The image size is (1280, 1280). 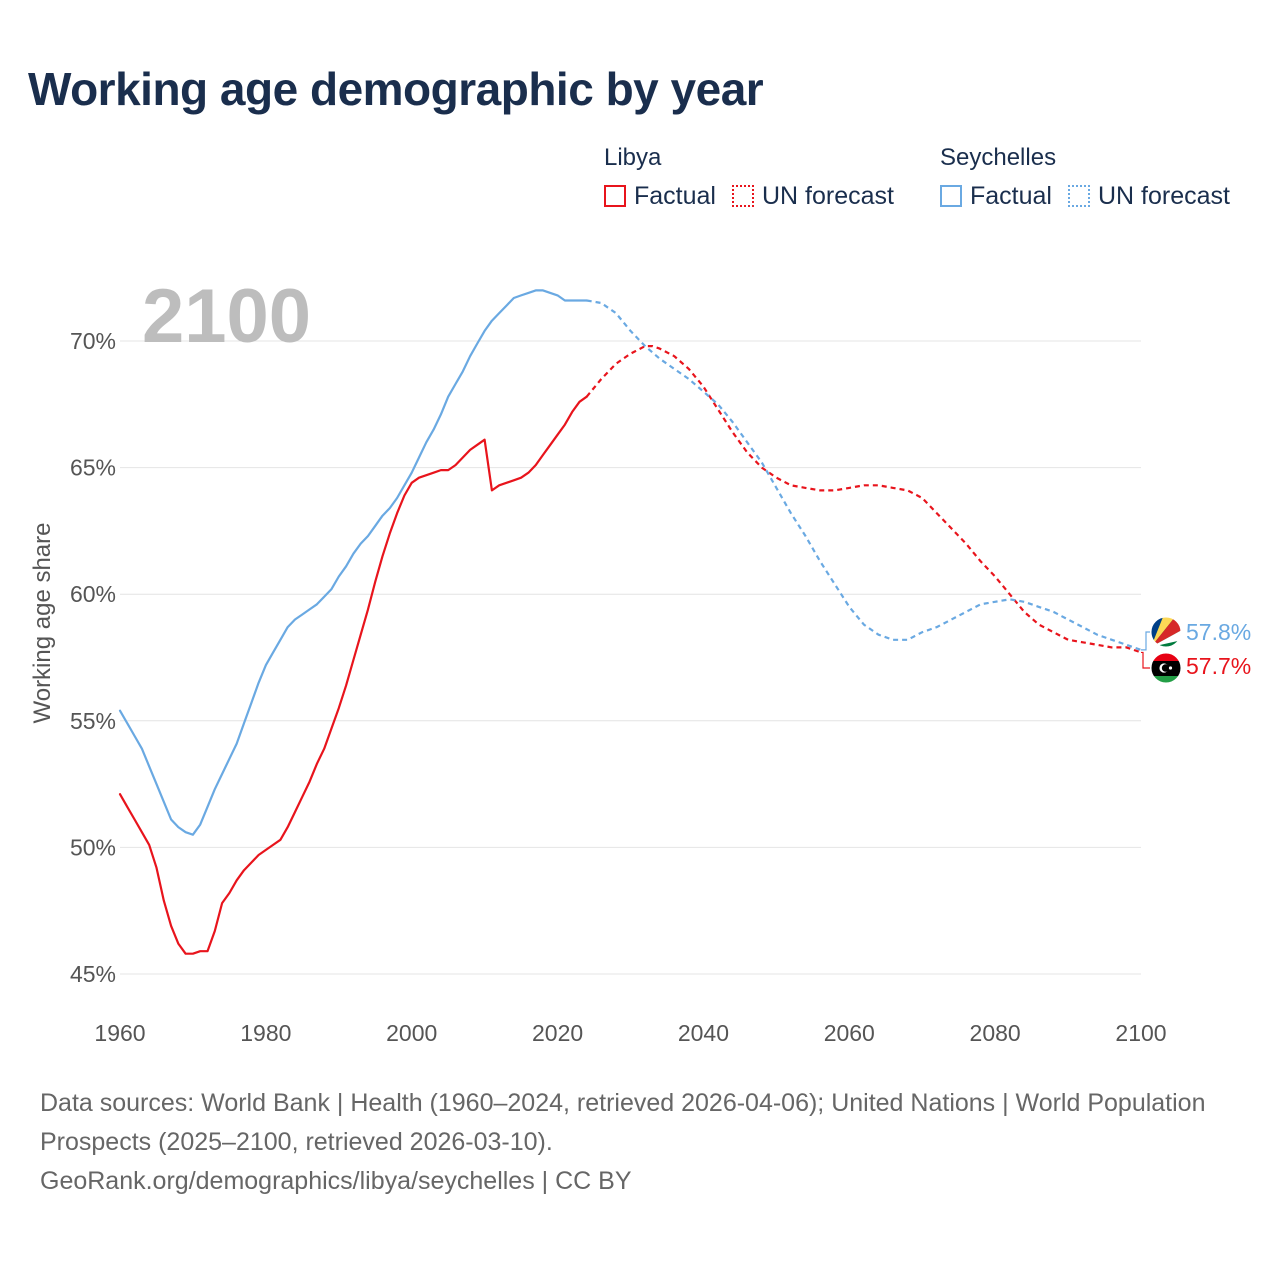 I want to click on legend-item-seychelles-factual: Factual, so click(x=996, y=196).